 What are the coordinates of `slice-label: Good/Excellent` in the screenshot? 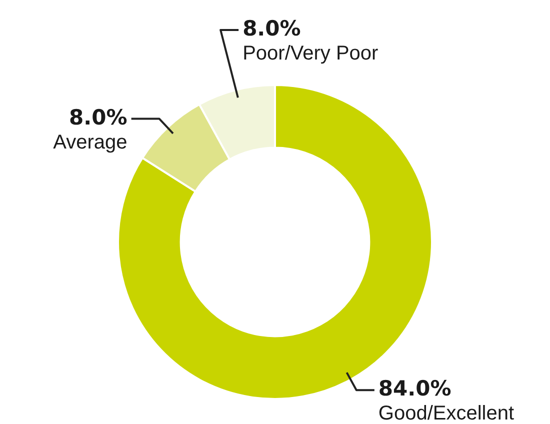 It's located at (446, 413).